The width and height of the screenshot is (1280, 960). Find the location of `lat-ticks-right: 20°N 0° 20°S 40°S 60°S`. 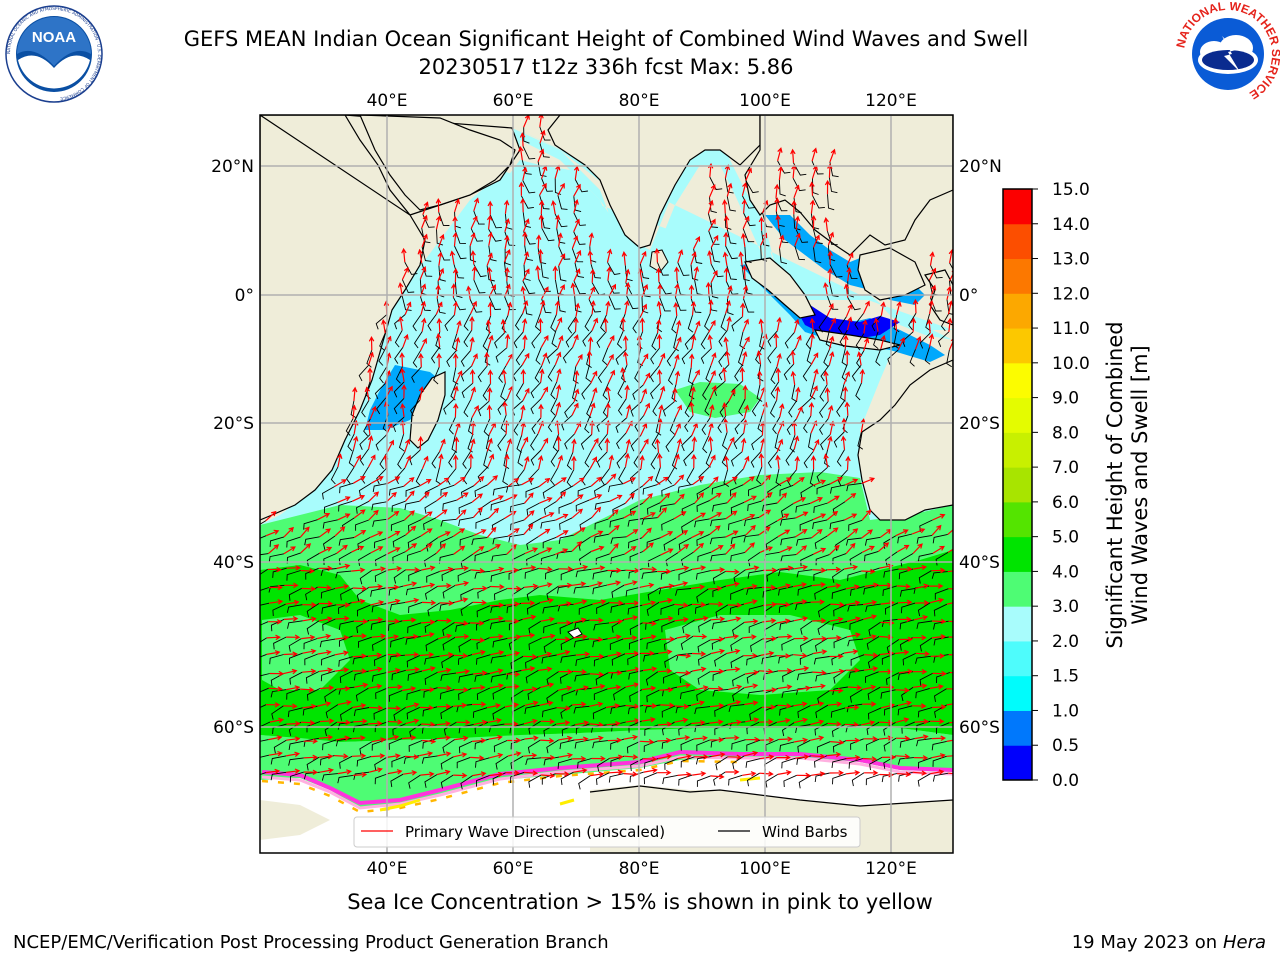

lat-ticks-right: 20°N 0° 20°S 40°S 60°S is located at coordinates (980, 447).